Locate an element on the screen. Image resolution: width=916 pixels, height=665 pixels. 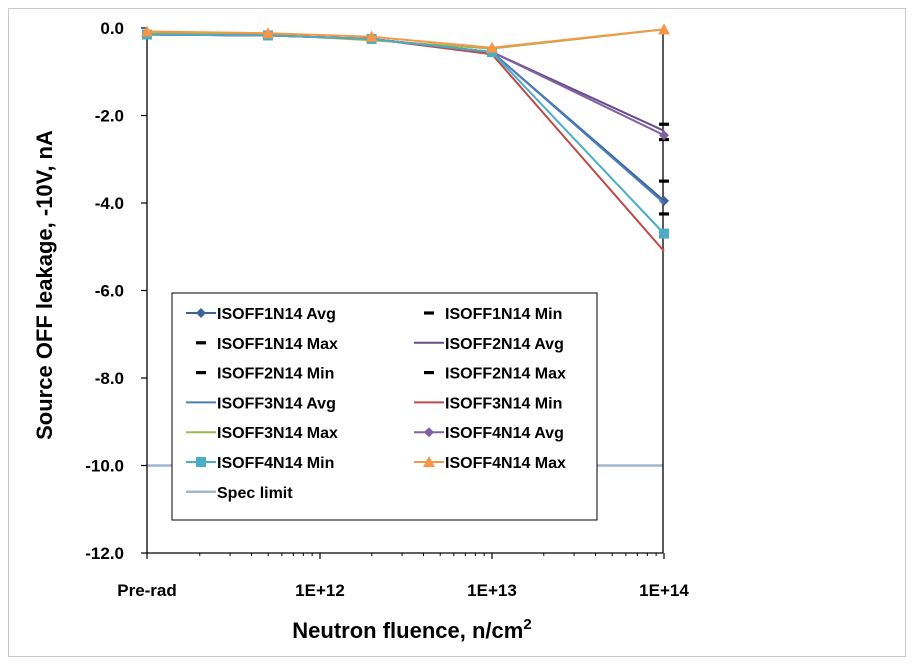
legend-label: ISOFF4N14 Min is located at coordinates (275, 463).